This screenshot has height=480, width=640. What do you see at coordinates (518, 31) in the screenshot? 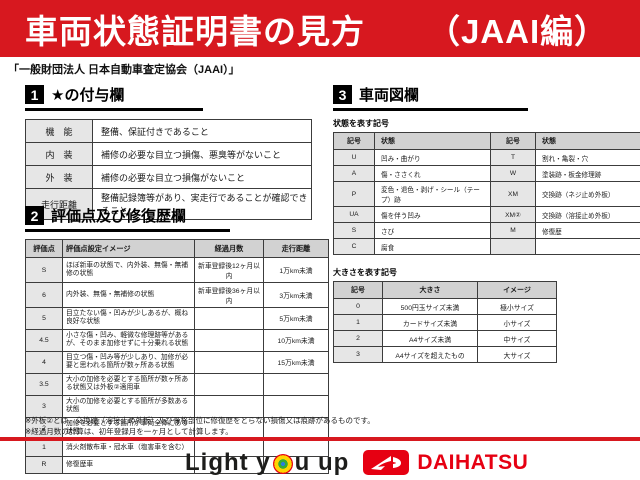
I see `page-title-edition: （JAAI編）` at bounding box center [518, 31].